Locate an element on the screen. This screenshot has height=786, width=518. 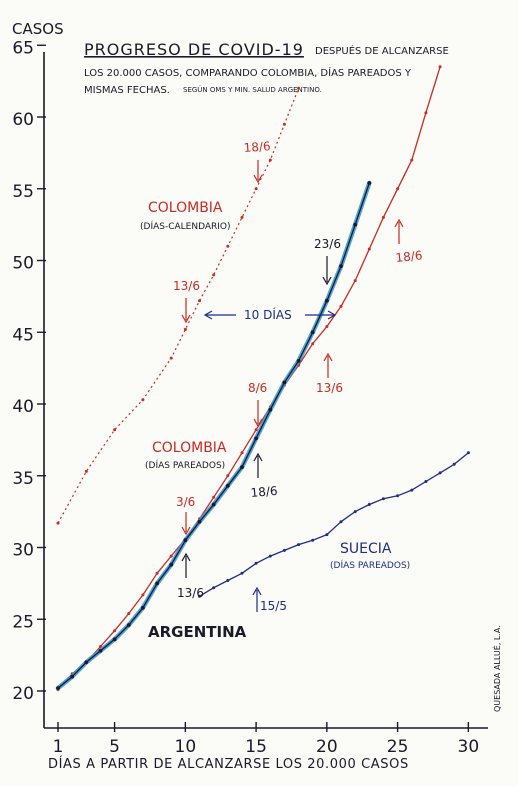
annotation-18-6-paired-colombia: 18/6 is located at coordinates (408, 241).